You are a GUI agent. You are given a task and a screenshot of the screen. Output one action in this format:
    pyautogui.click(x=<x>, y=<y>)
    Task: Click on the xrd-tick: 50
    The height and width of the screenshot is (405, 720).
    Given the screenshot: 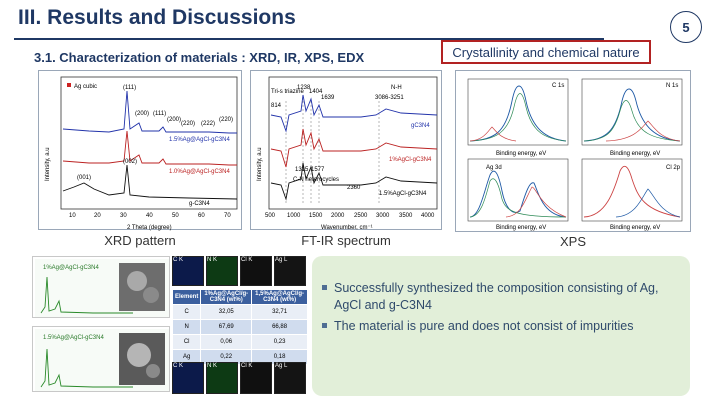 What is the action you would take?
    pyautogui.click(x=175, y=216)
    